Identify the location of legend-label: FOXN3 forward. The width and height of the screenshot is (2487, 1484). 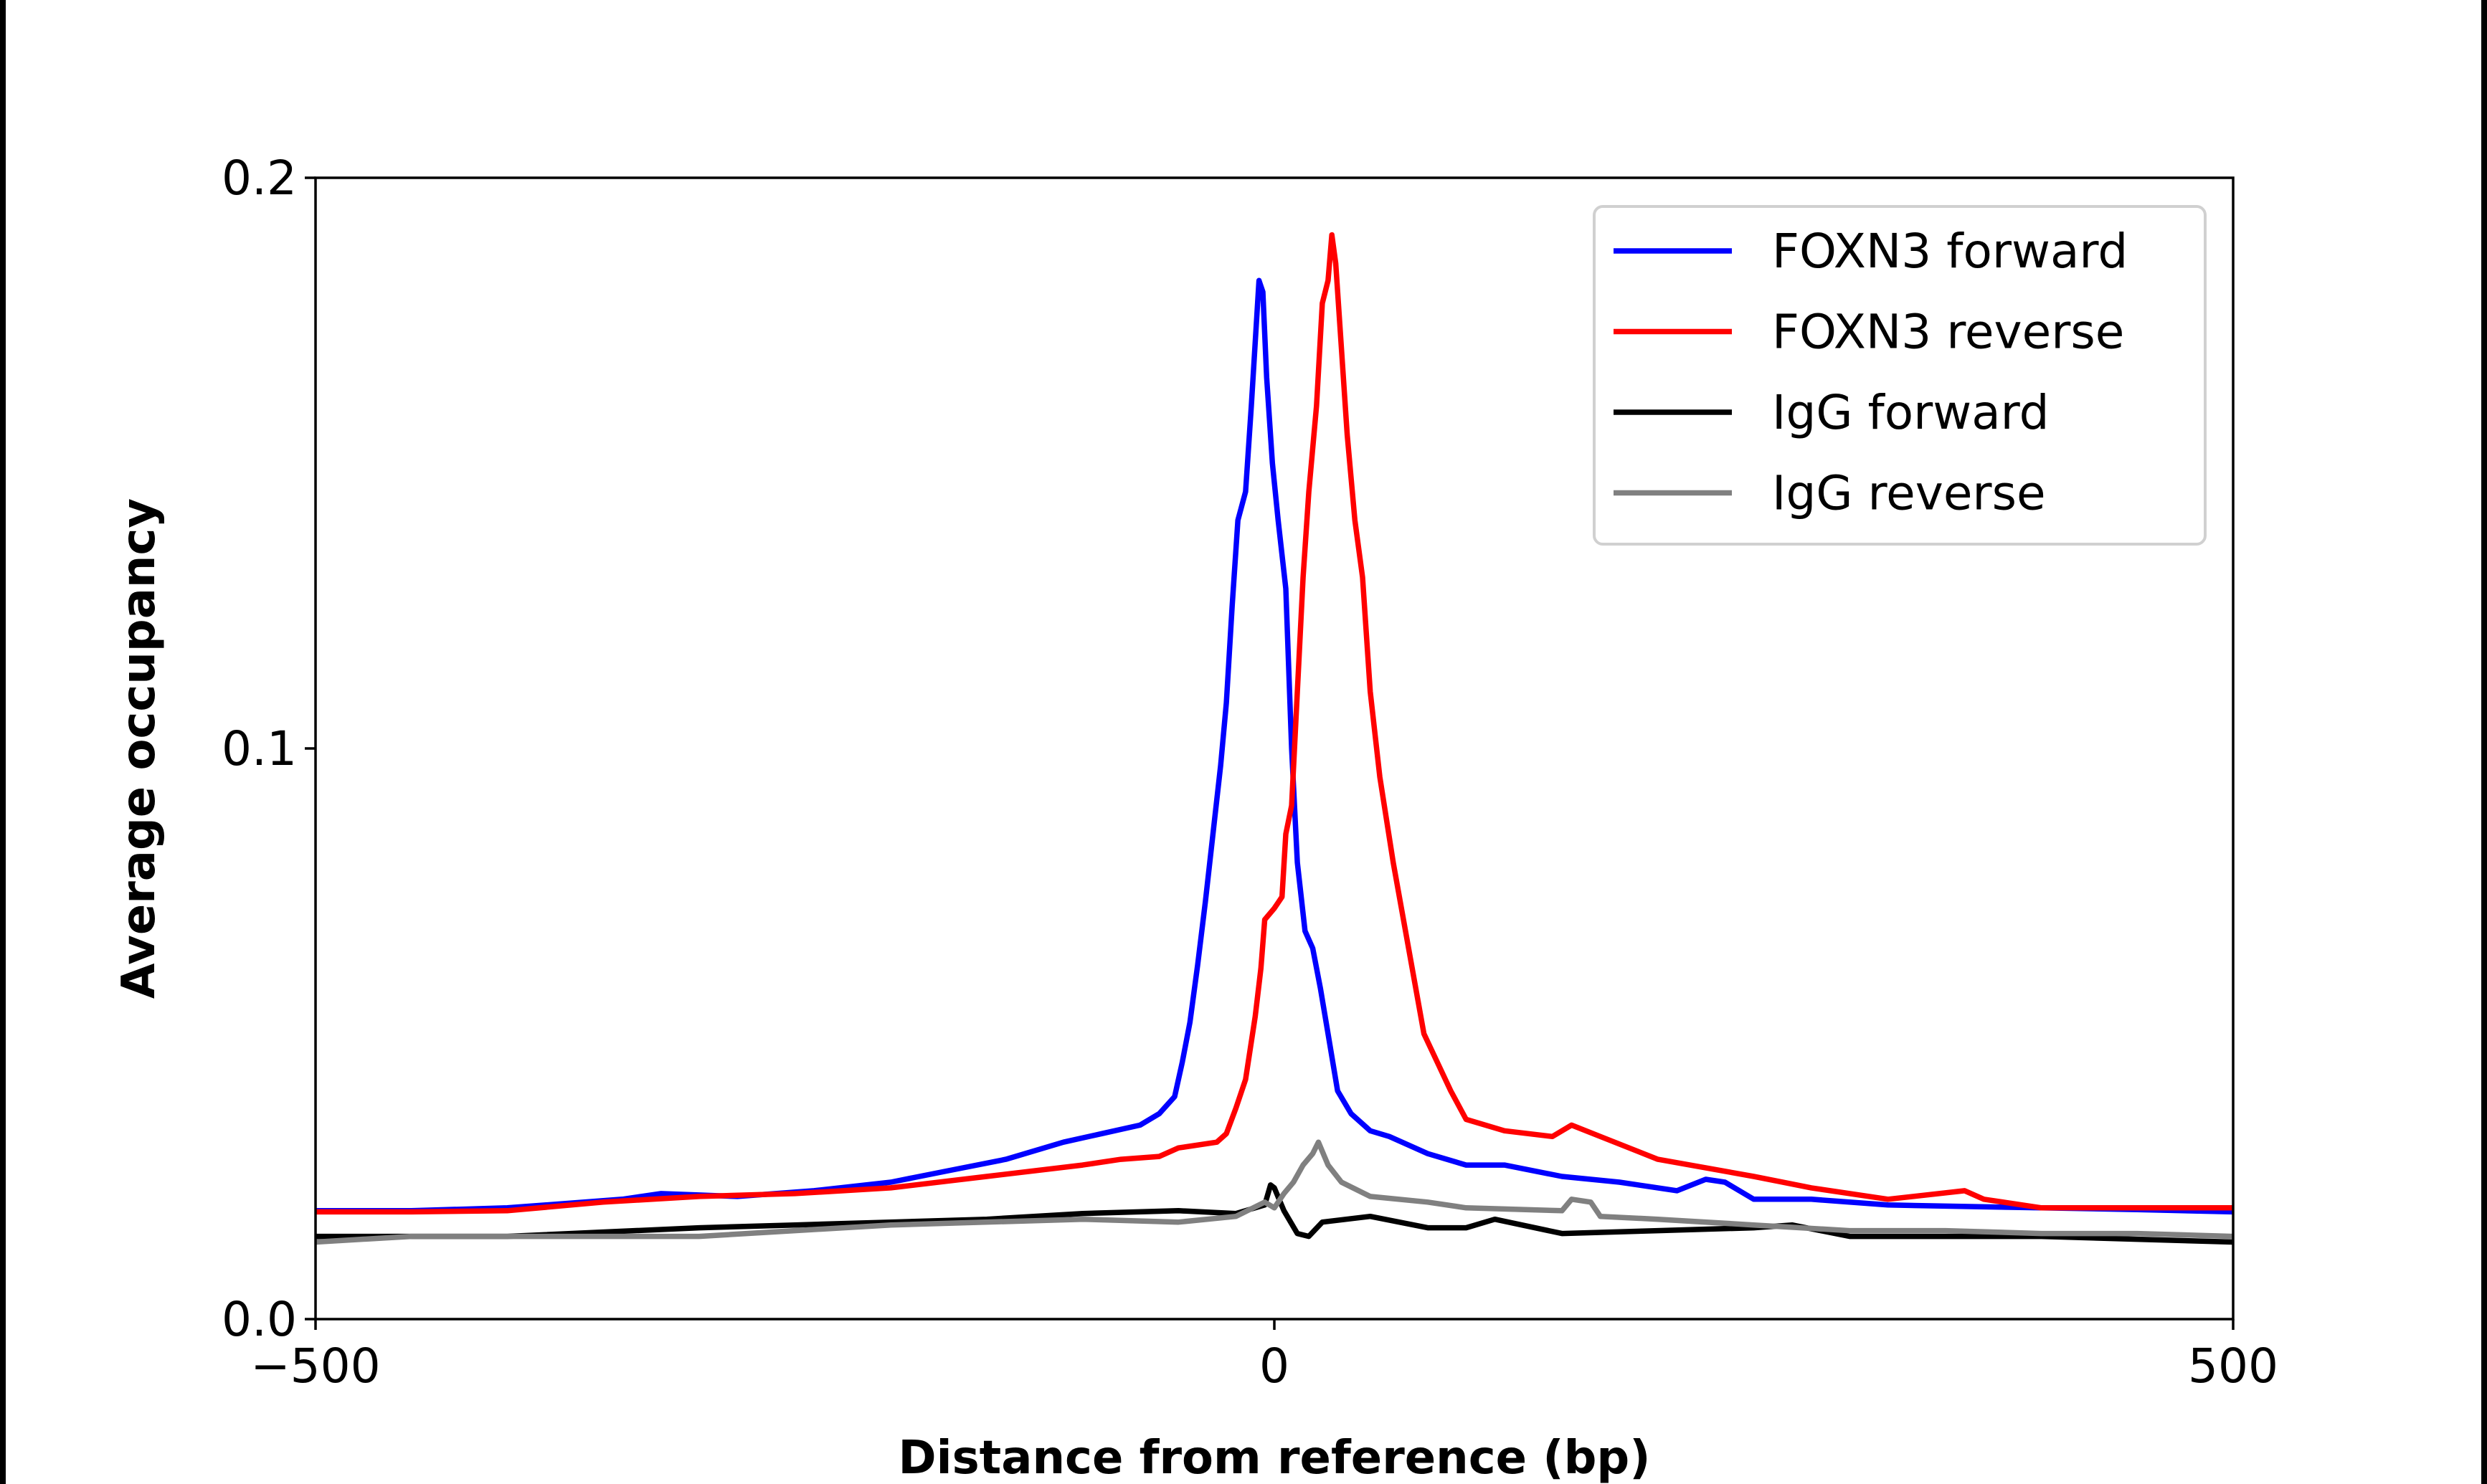
(1950, 252).